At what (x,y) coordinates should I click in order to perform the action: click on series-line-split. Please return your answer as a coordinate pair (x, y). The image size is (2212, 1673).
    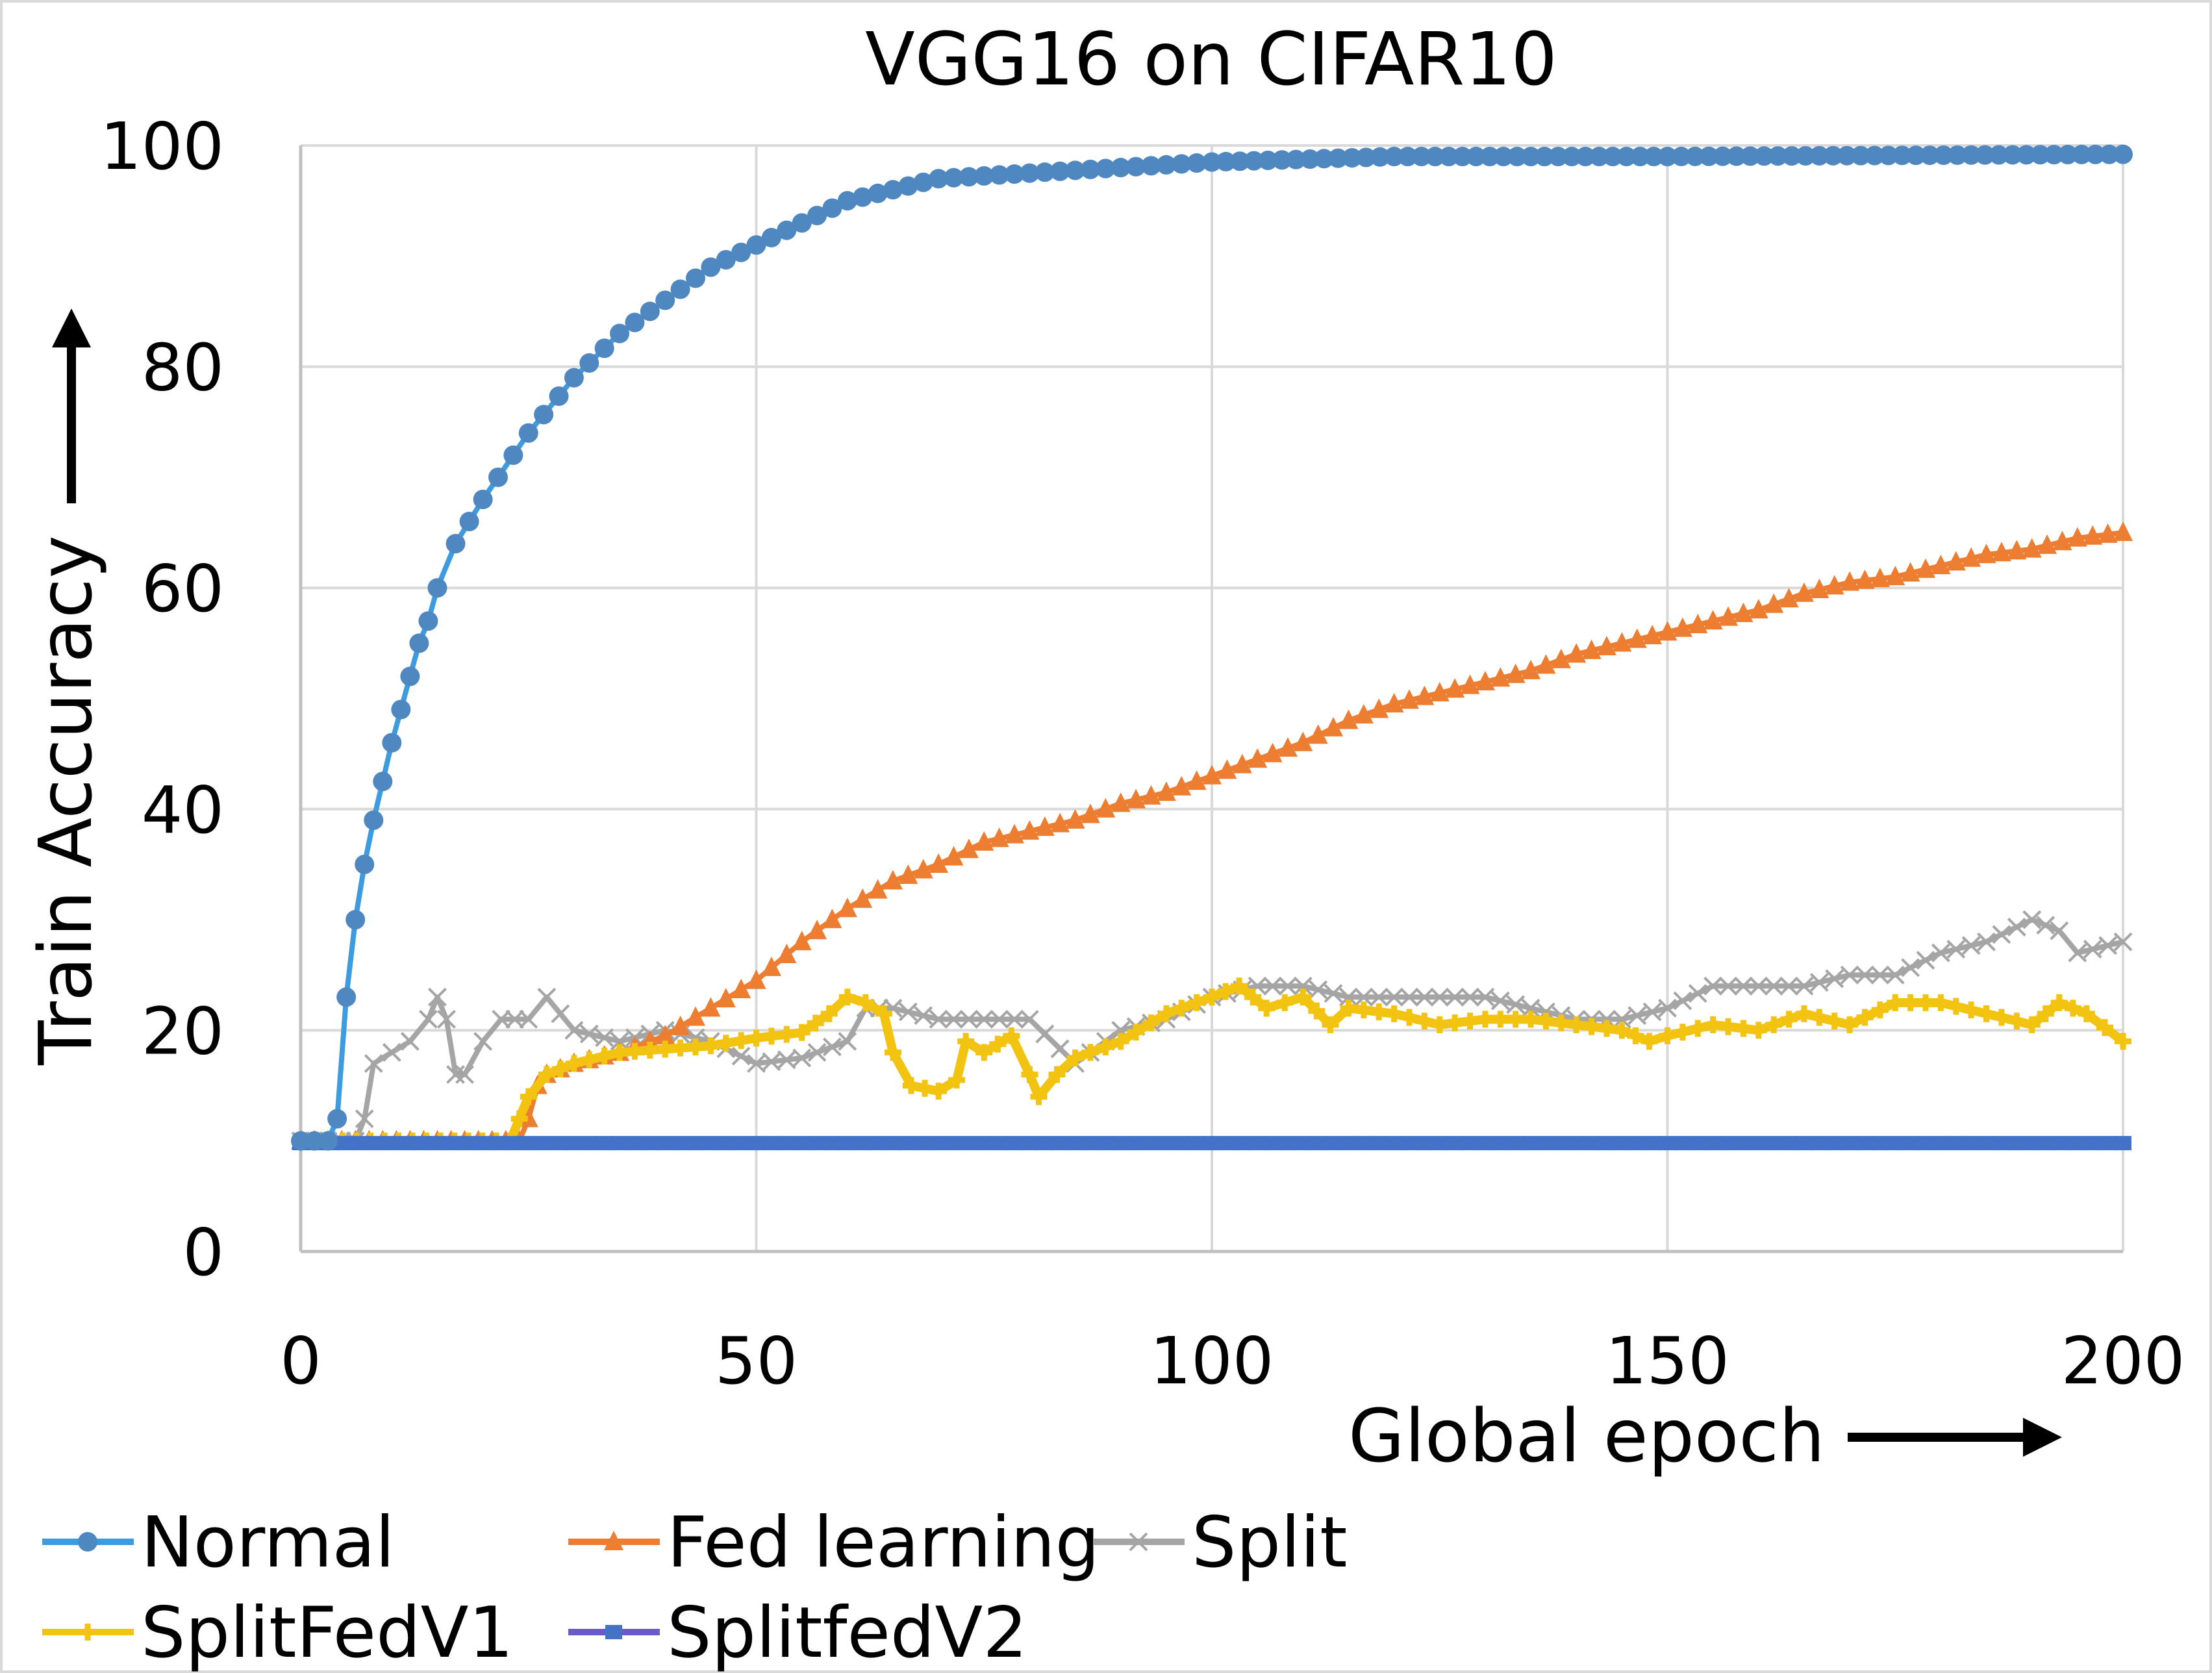
    Looking at the image, I should click on (1212, 1031).